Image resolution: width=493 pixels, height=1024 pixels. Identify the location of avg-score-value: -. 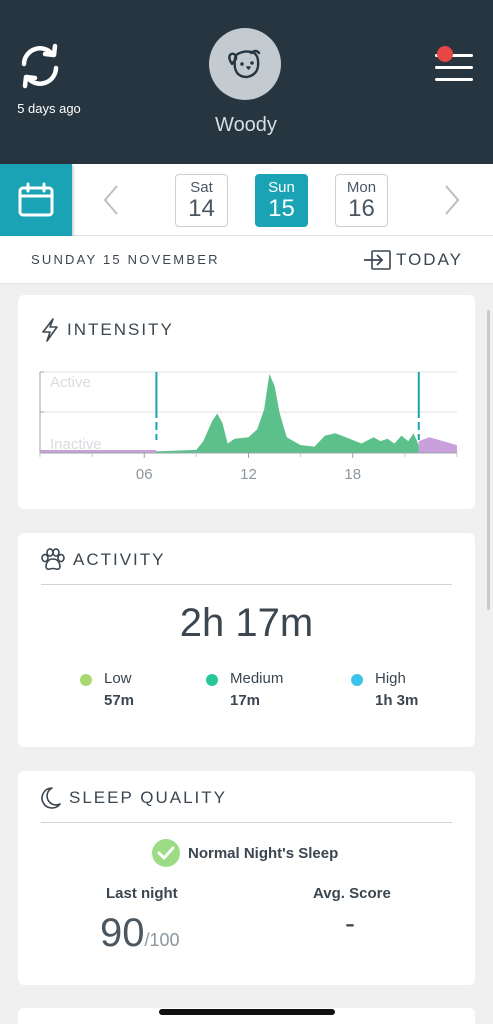
(350, 923).